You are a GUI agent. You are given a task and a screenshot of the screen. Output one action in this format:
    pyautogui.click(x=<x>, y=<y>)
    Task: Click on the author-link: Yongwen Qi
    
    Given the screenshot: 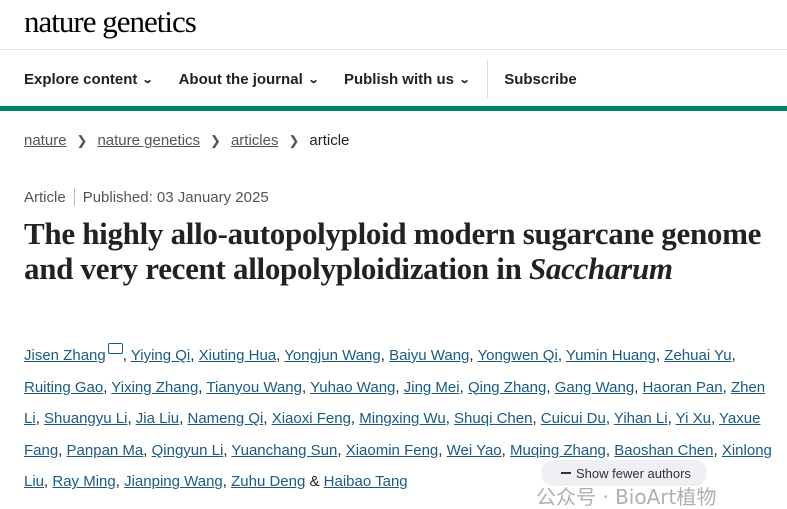 What is the action you would take?
    pyautogui.click(x=517, y=355)
    